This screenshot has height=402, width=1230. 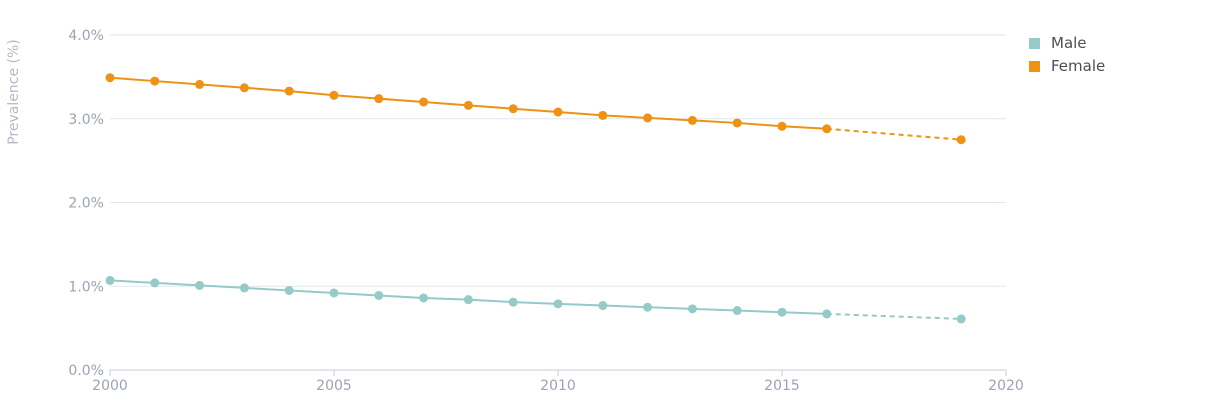 I want to click on x-tick-label: 2010, so click(x=558, y=386).